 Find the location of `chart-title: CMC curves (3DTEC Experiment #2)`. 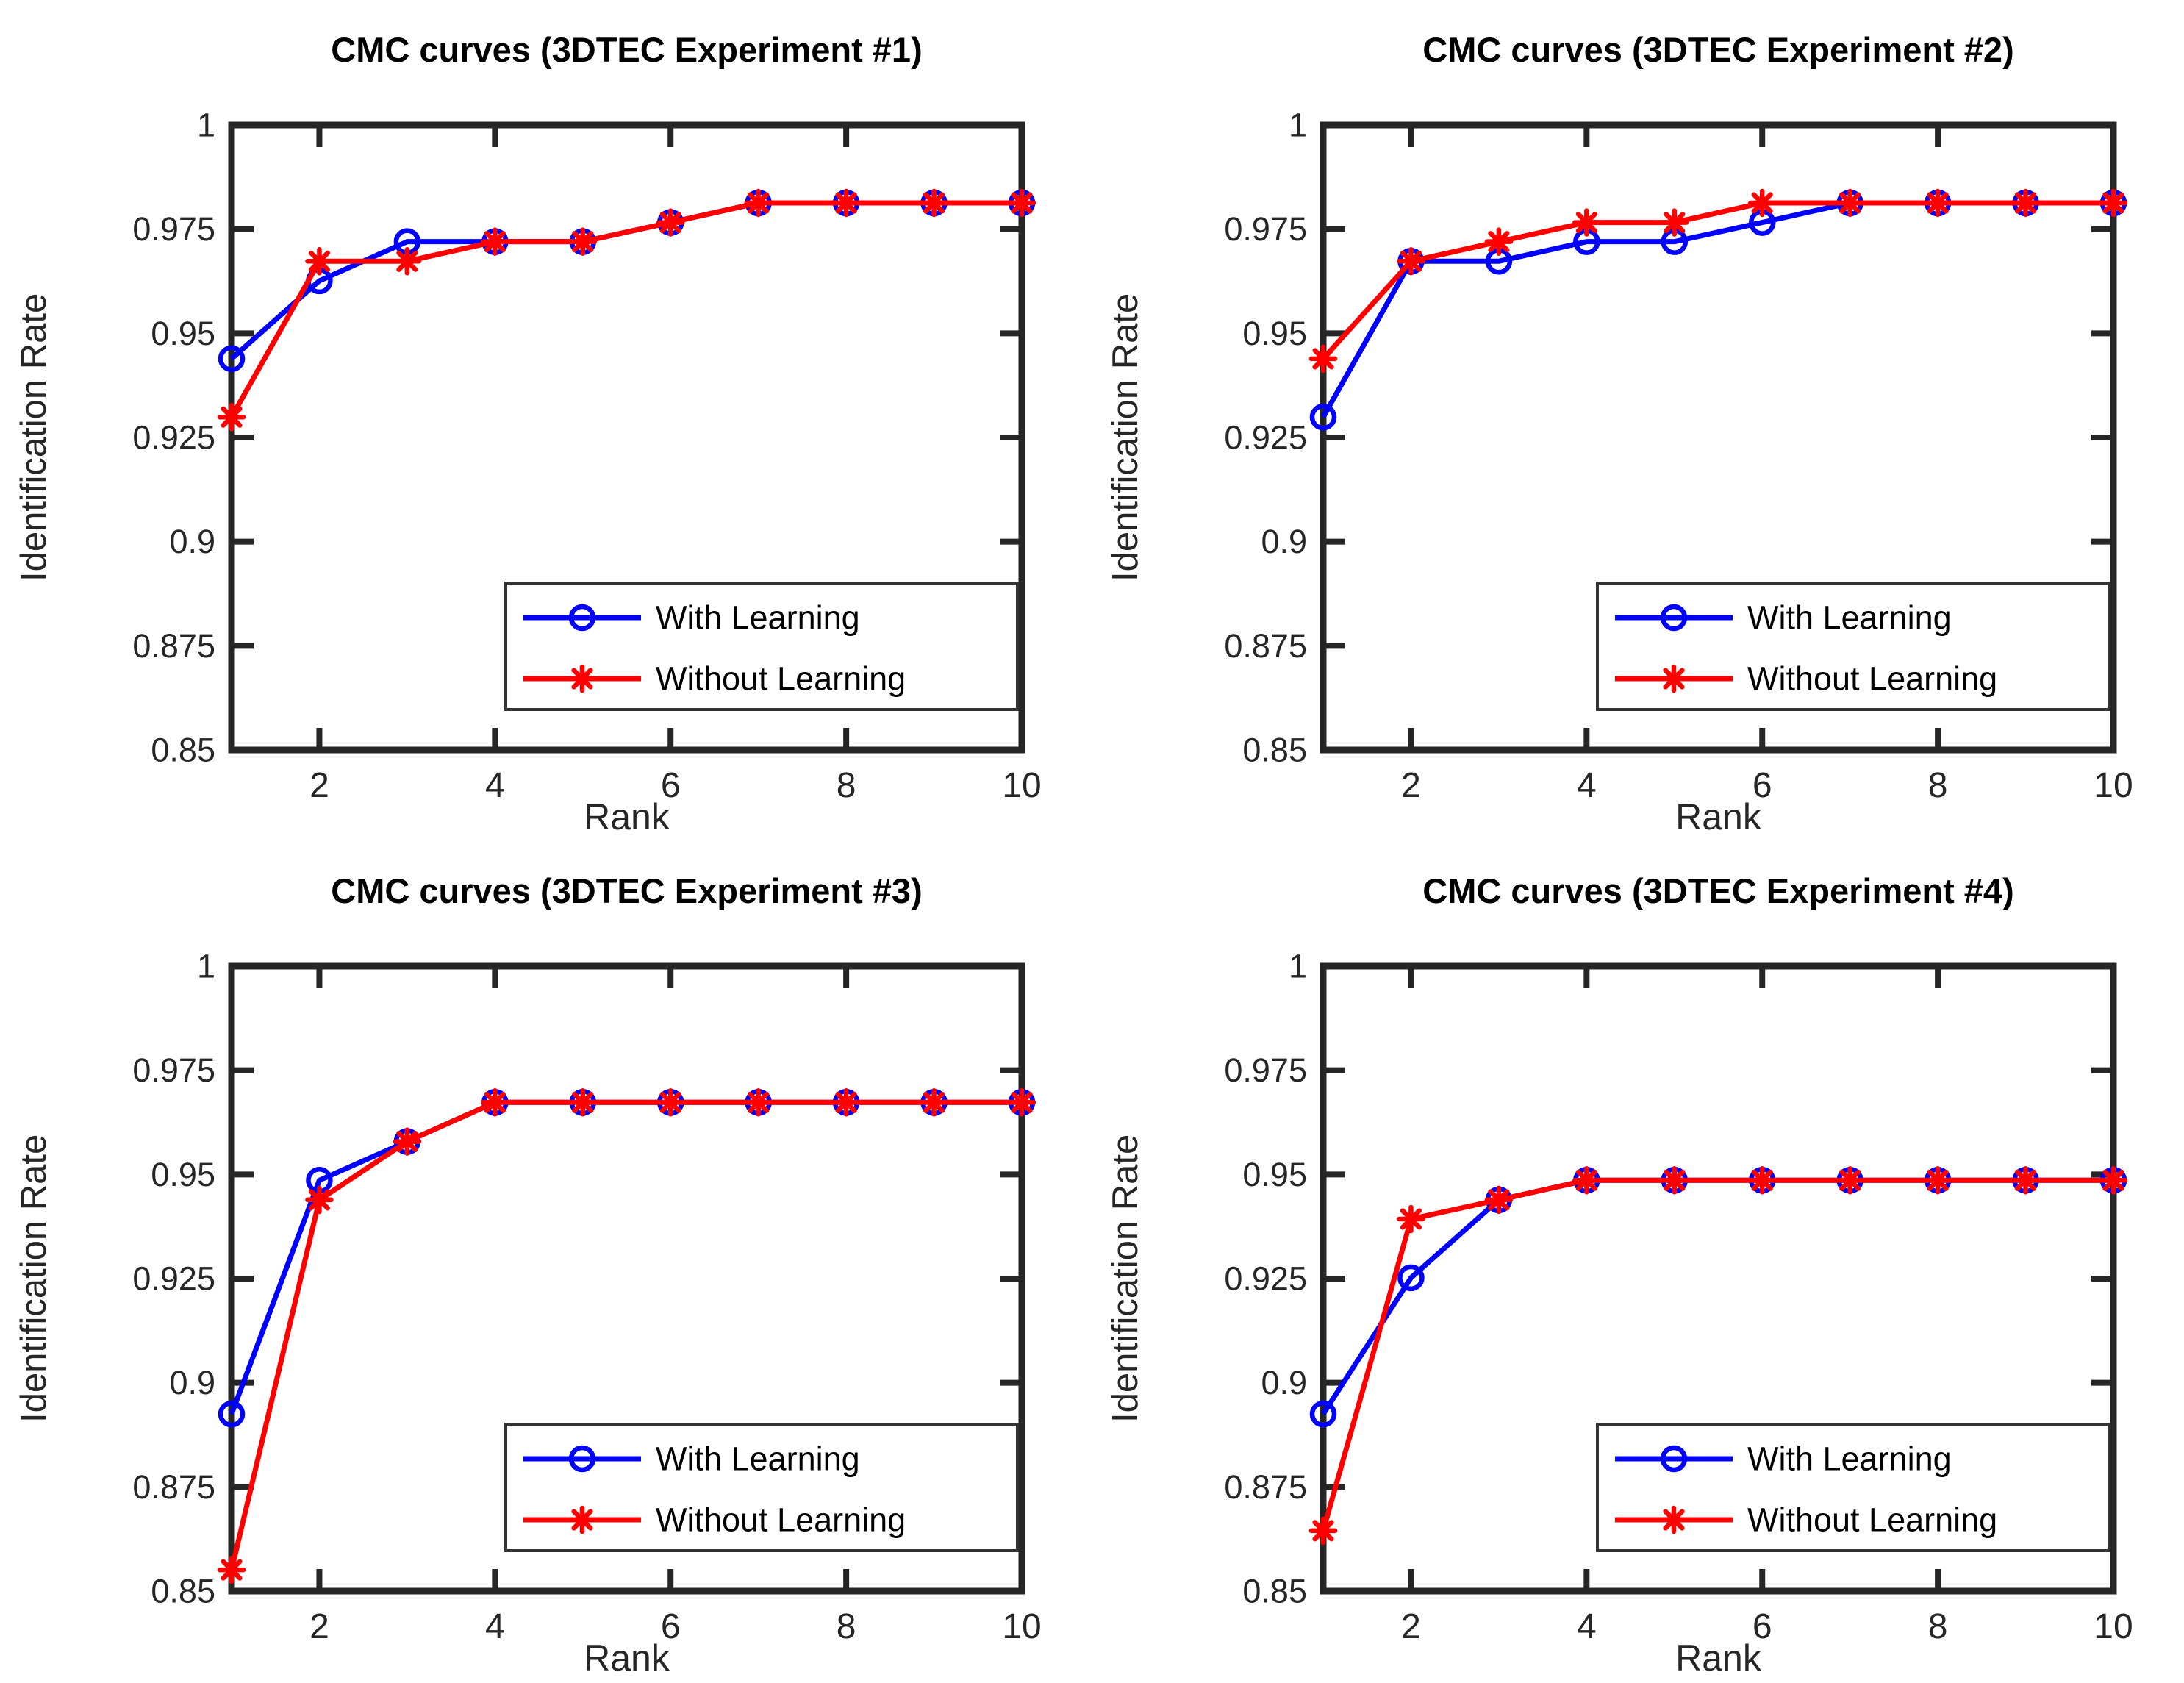

chart-title: CMC curves (3DTEC Experiment #2) is located at coordinates (1718, 49).